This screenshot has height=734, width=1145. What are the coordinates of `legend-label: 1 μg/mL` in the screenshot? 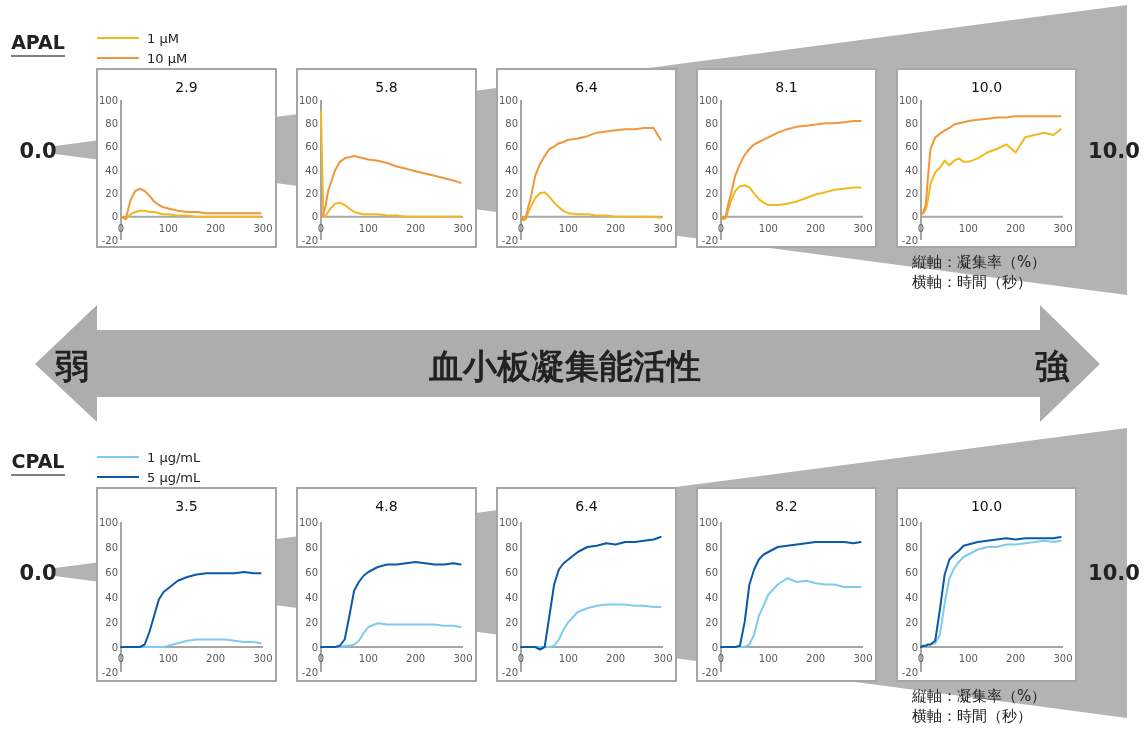 It's located at (174, 457).